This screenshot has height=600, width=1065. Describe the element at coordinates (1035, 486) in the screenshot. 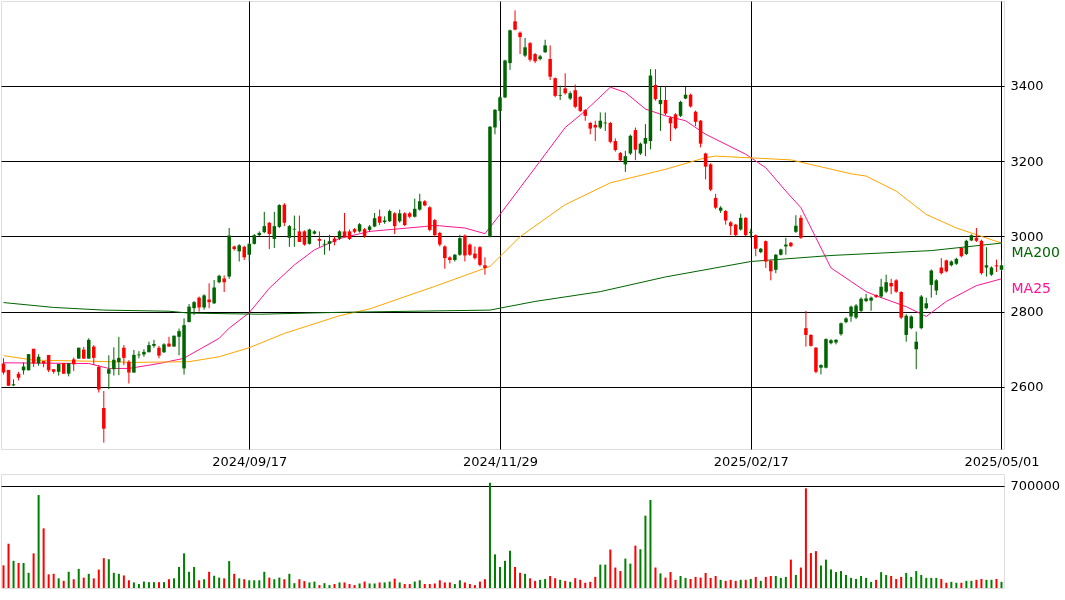

I see `y-tick-label: 700000` at that location.